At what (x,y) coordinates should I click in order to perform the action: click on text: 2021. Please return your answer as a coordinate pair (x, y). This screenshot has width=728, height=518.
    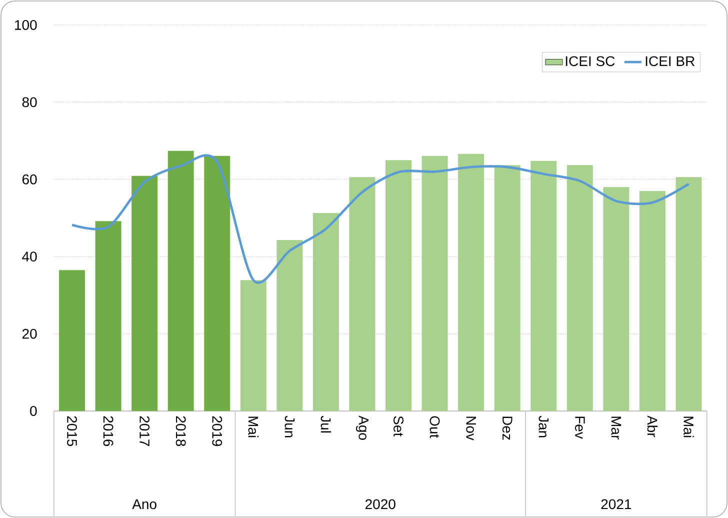
    Looking at the image, I should click on (616, 504).